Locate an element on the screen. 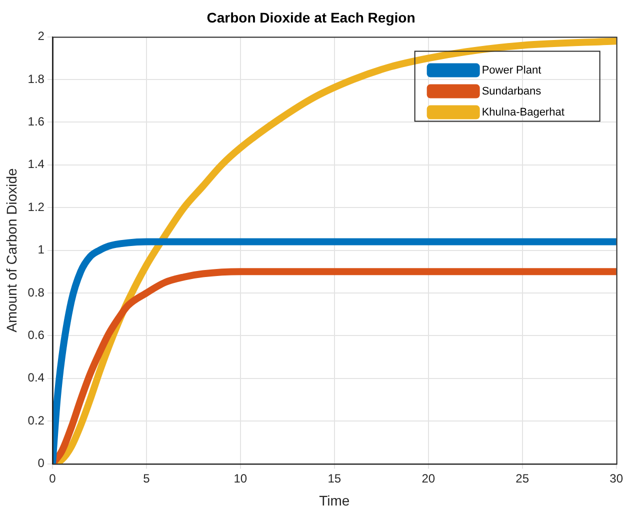 The height and width of the screenshot is (514, 626). x-axis-title: Time is located at coordinates (334, 500).